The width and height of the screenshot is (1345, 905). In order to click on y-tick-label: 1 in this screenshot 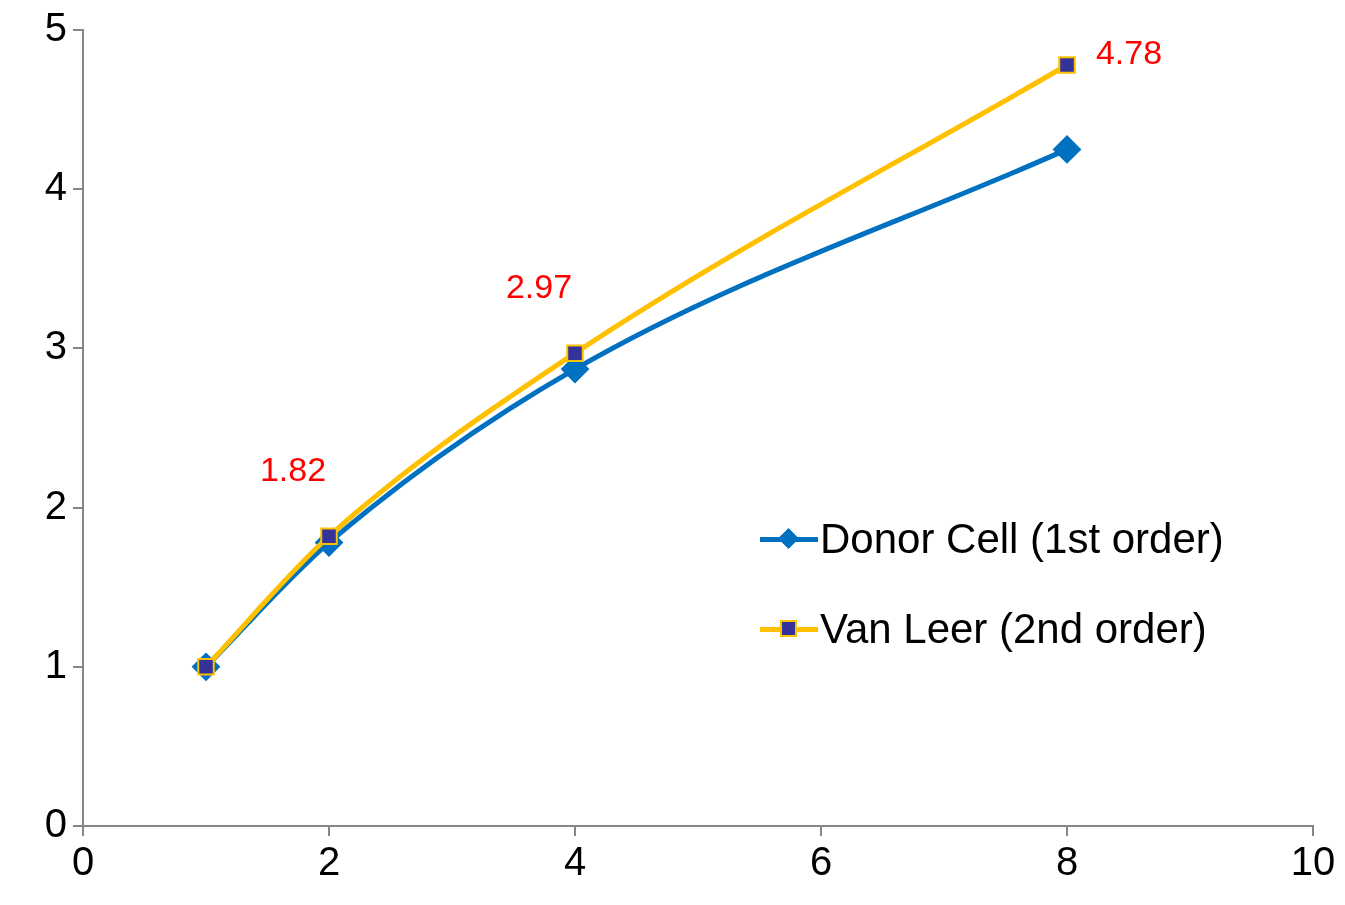, I will do `click(55, 663)`.